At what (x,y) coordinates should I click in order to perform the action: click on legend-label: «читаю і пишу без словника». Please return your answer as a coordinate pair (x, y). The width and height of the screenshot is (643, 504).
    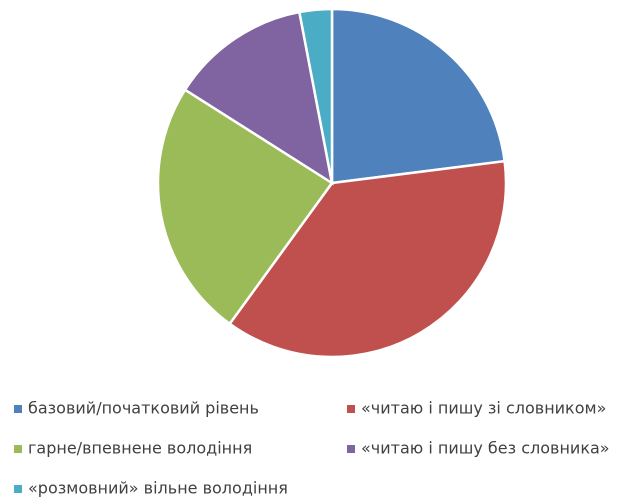
    Looking at the image, I should click on (485, 448).